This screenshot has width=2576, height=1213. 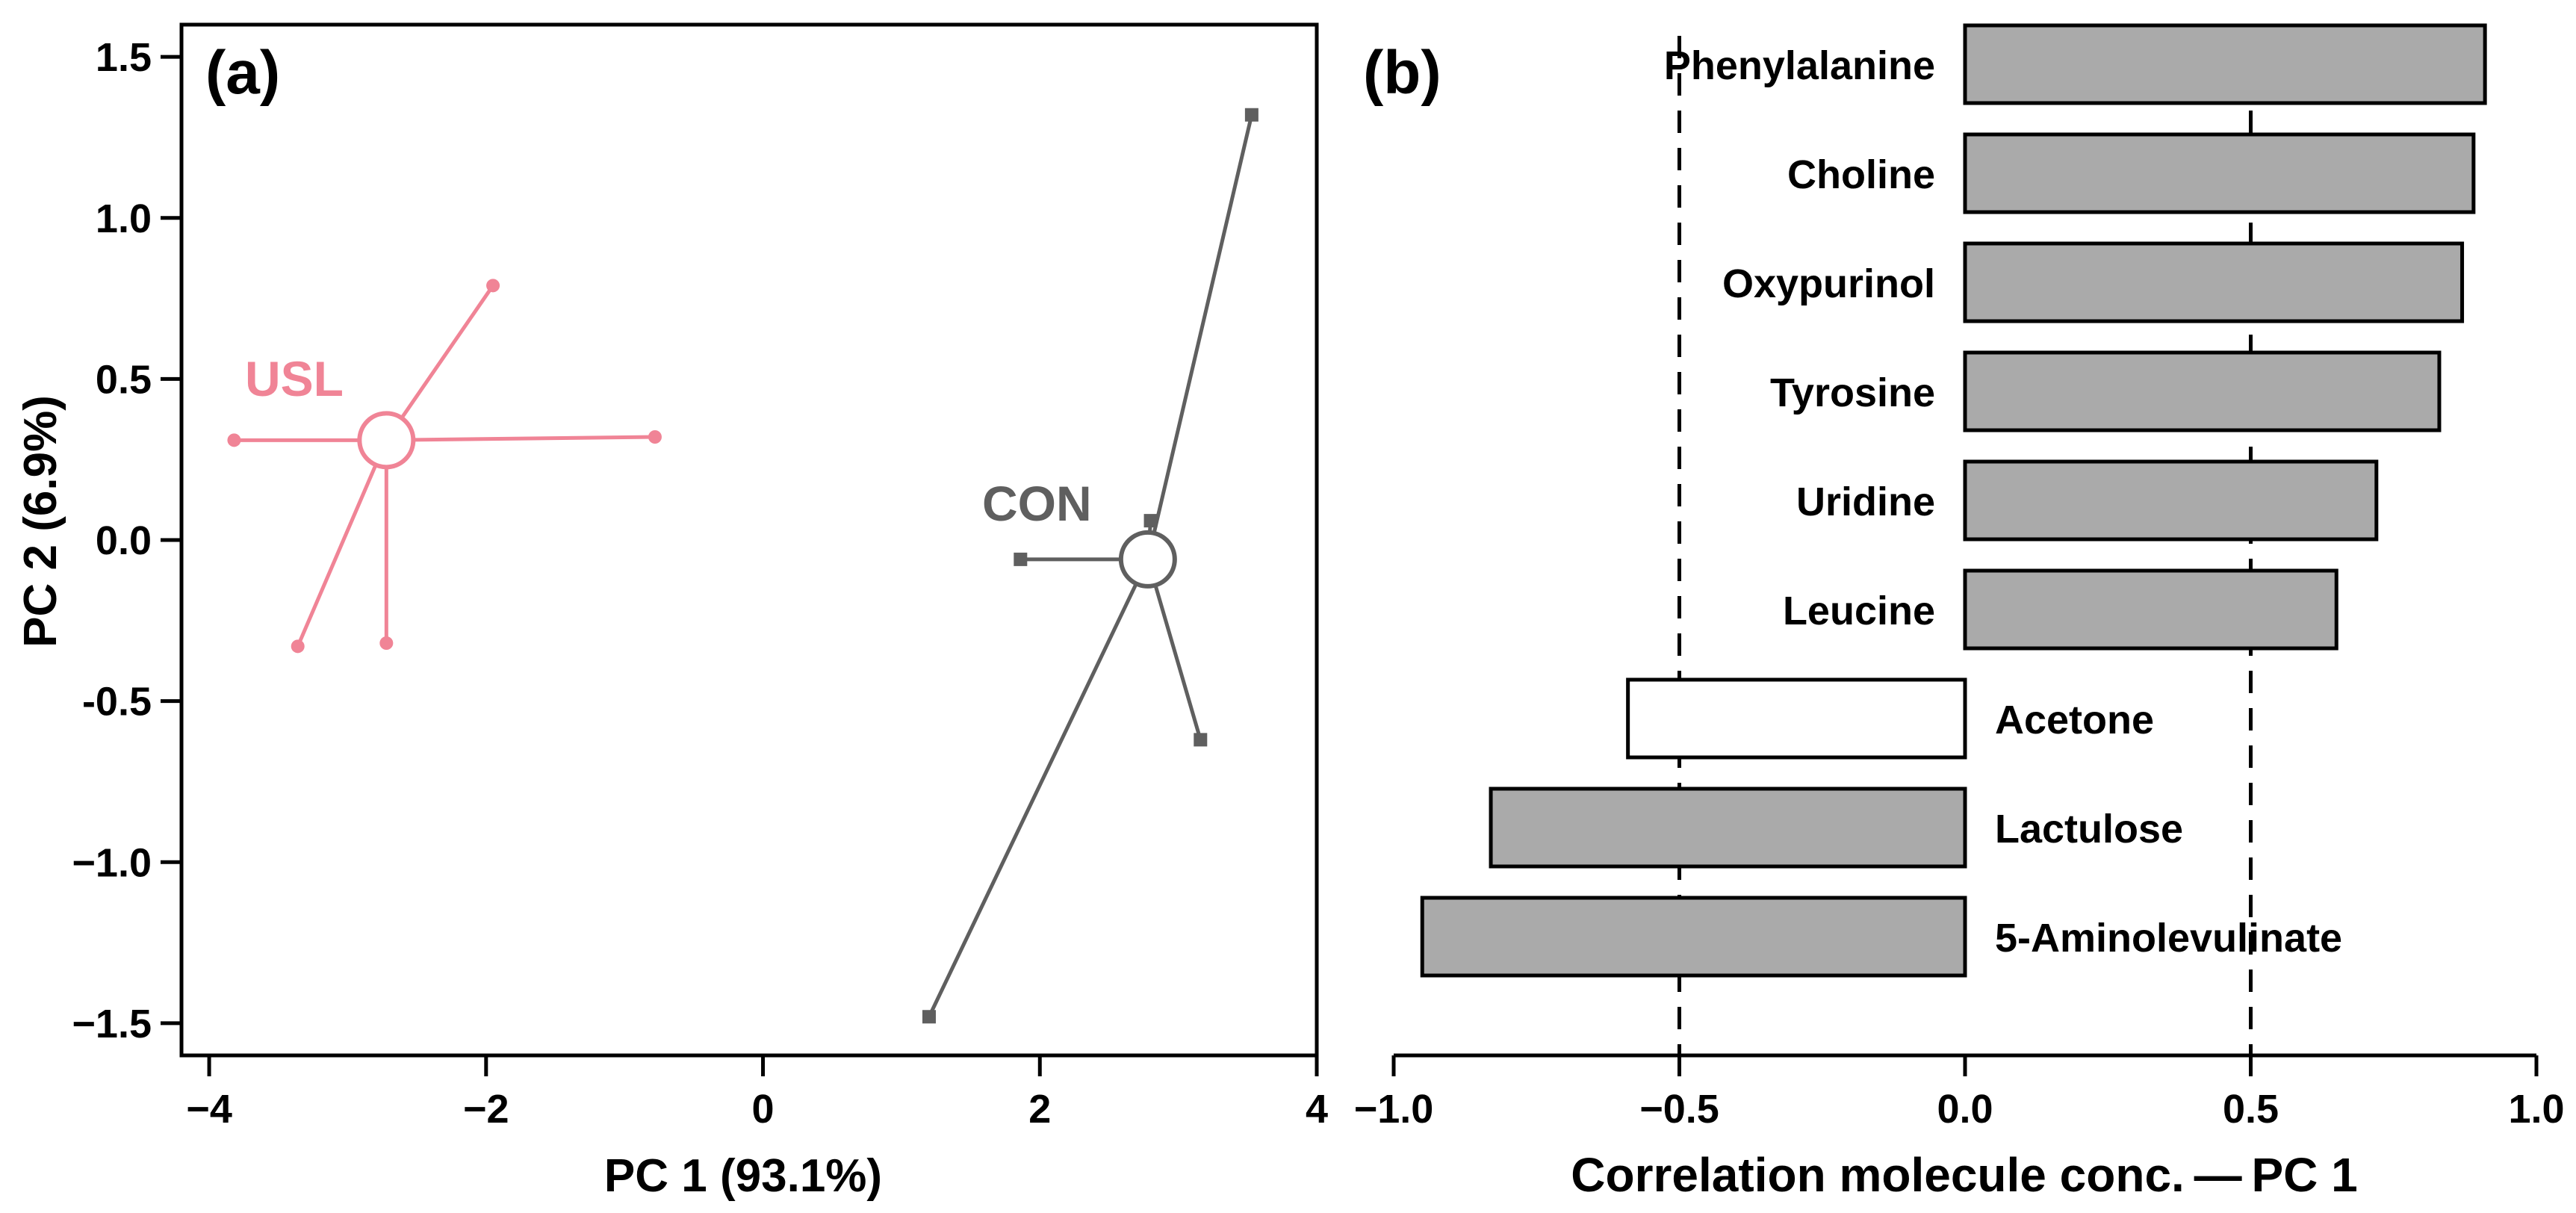 What do you see at coordinates (1866, 502) in the screenshot?
I see `bar-label: Uridine` at bounding box center [1866, 502].